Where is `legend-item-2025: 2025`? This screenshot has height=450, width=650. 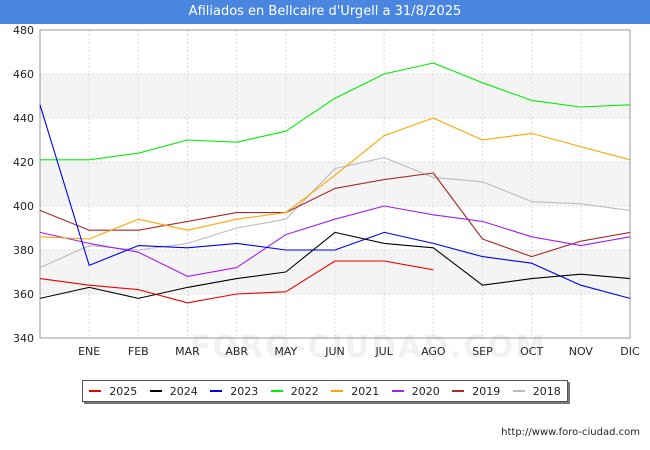 legend-item-2025: 2025 is located at coordinates (113, 391).